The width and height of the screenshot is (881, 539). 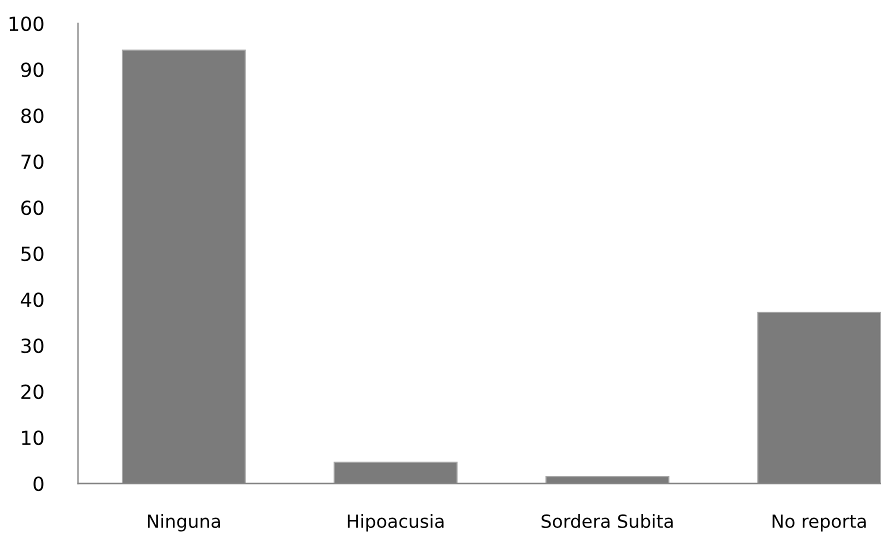 I want to click on x-tick-label: No reporta, so click(x=819, y=523).